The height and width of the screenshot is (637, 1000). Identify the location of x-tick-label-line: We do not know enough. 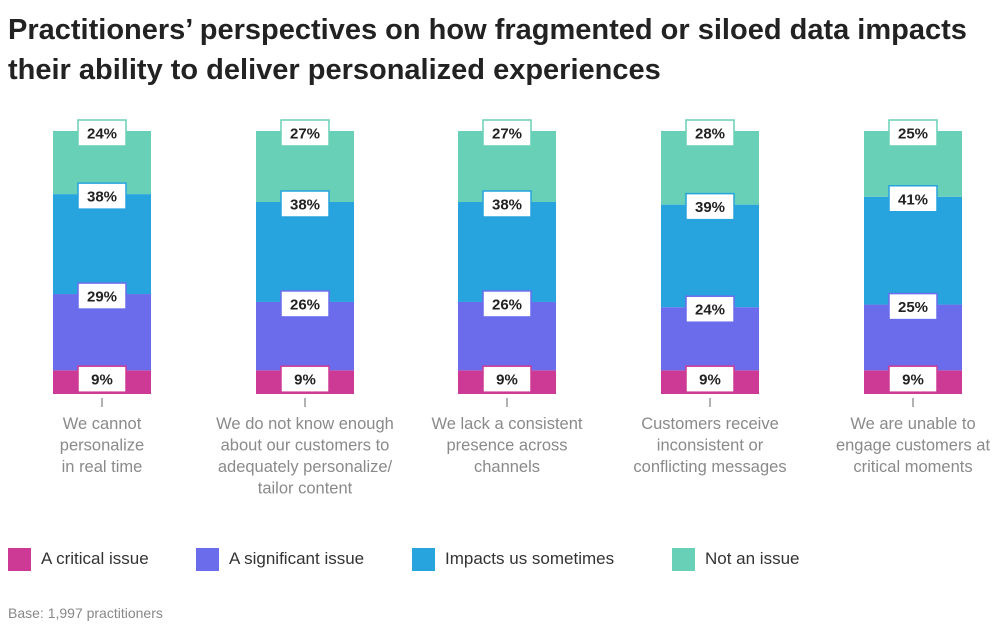
(305, 424).